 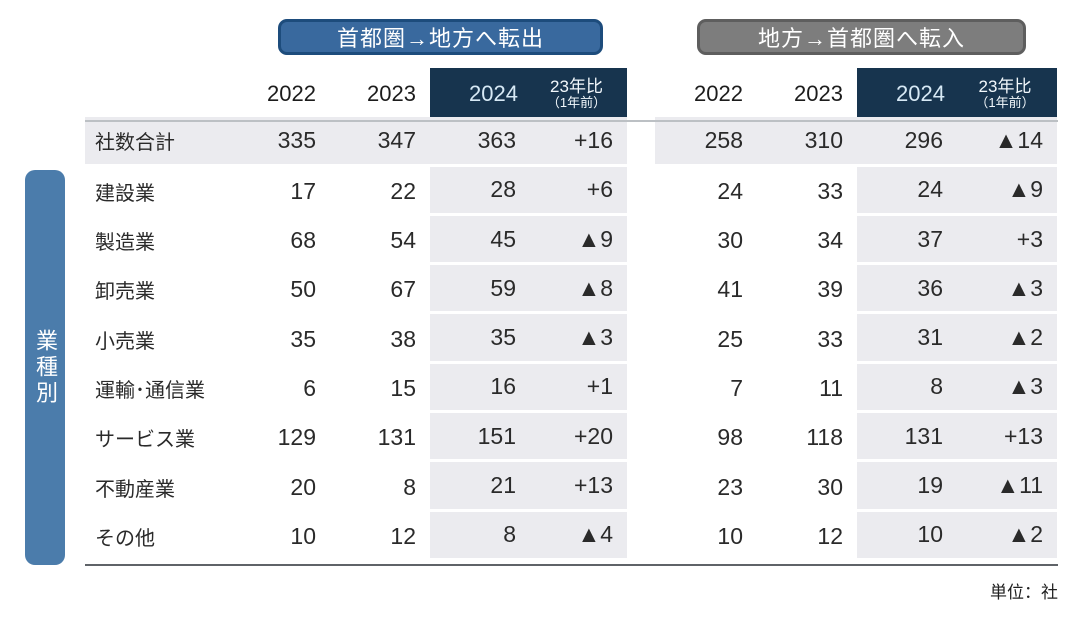 What do you see at coordinates (706, 142) in the screenshot?
I see `cell-in-2022: 258` at bounding box center [706, 142].